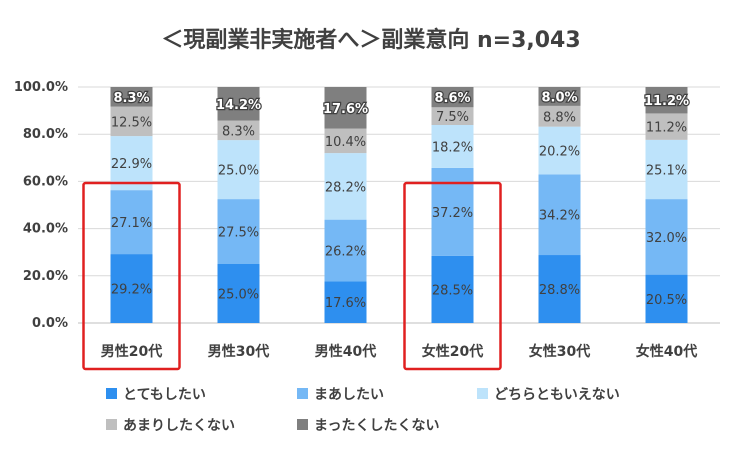 The width and height of the screenshot is (742, 454). I want to click on category-label: 男性20代, so click(131, 351).